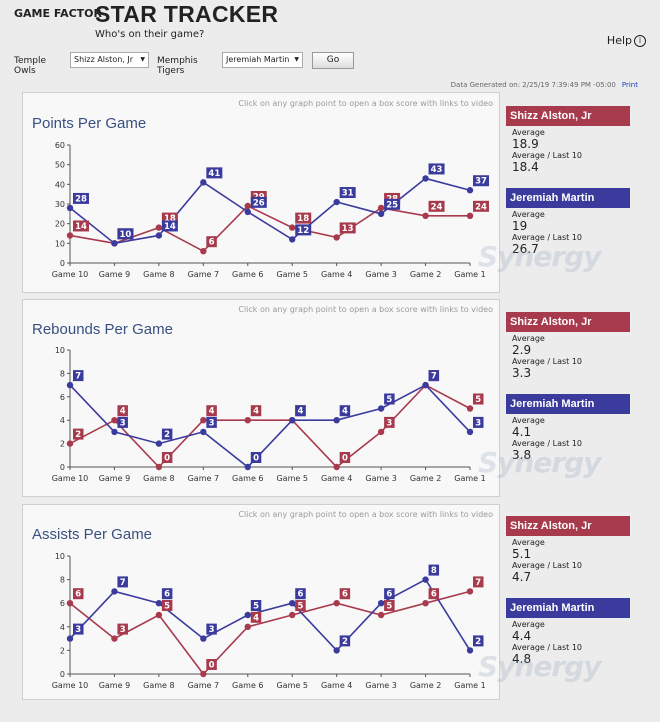 This screenshot has height=722, width=660. Describe the element at coordinates (626, 40) in the screenshot. I see `help-link: Help i` at that location.